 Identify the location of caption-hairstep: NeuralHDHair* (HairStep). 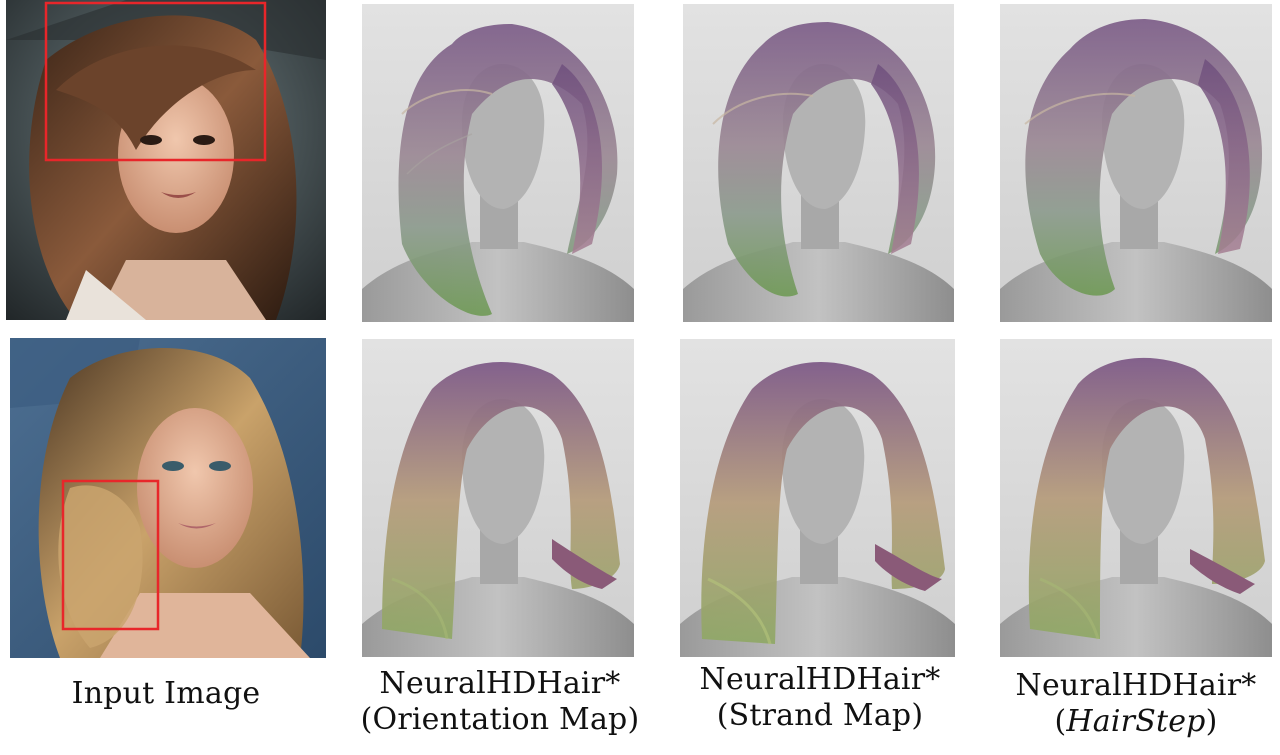
(1136, 704).